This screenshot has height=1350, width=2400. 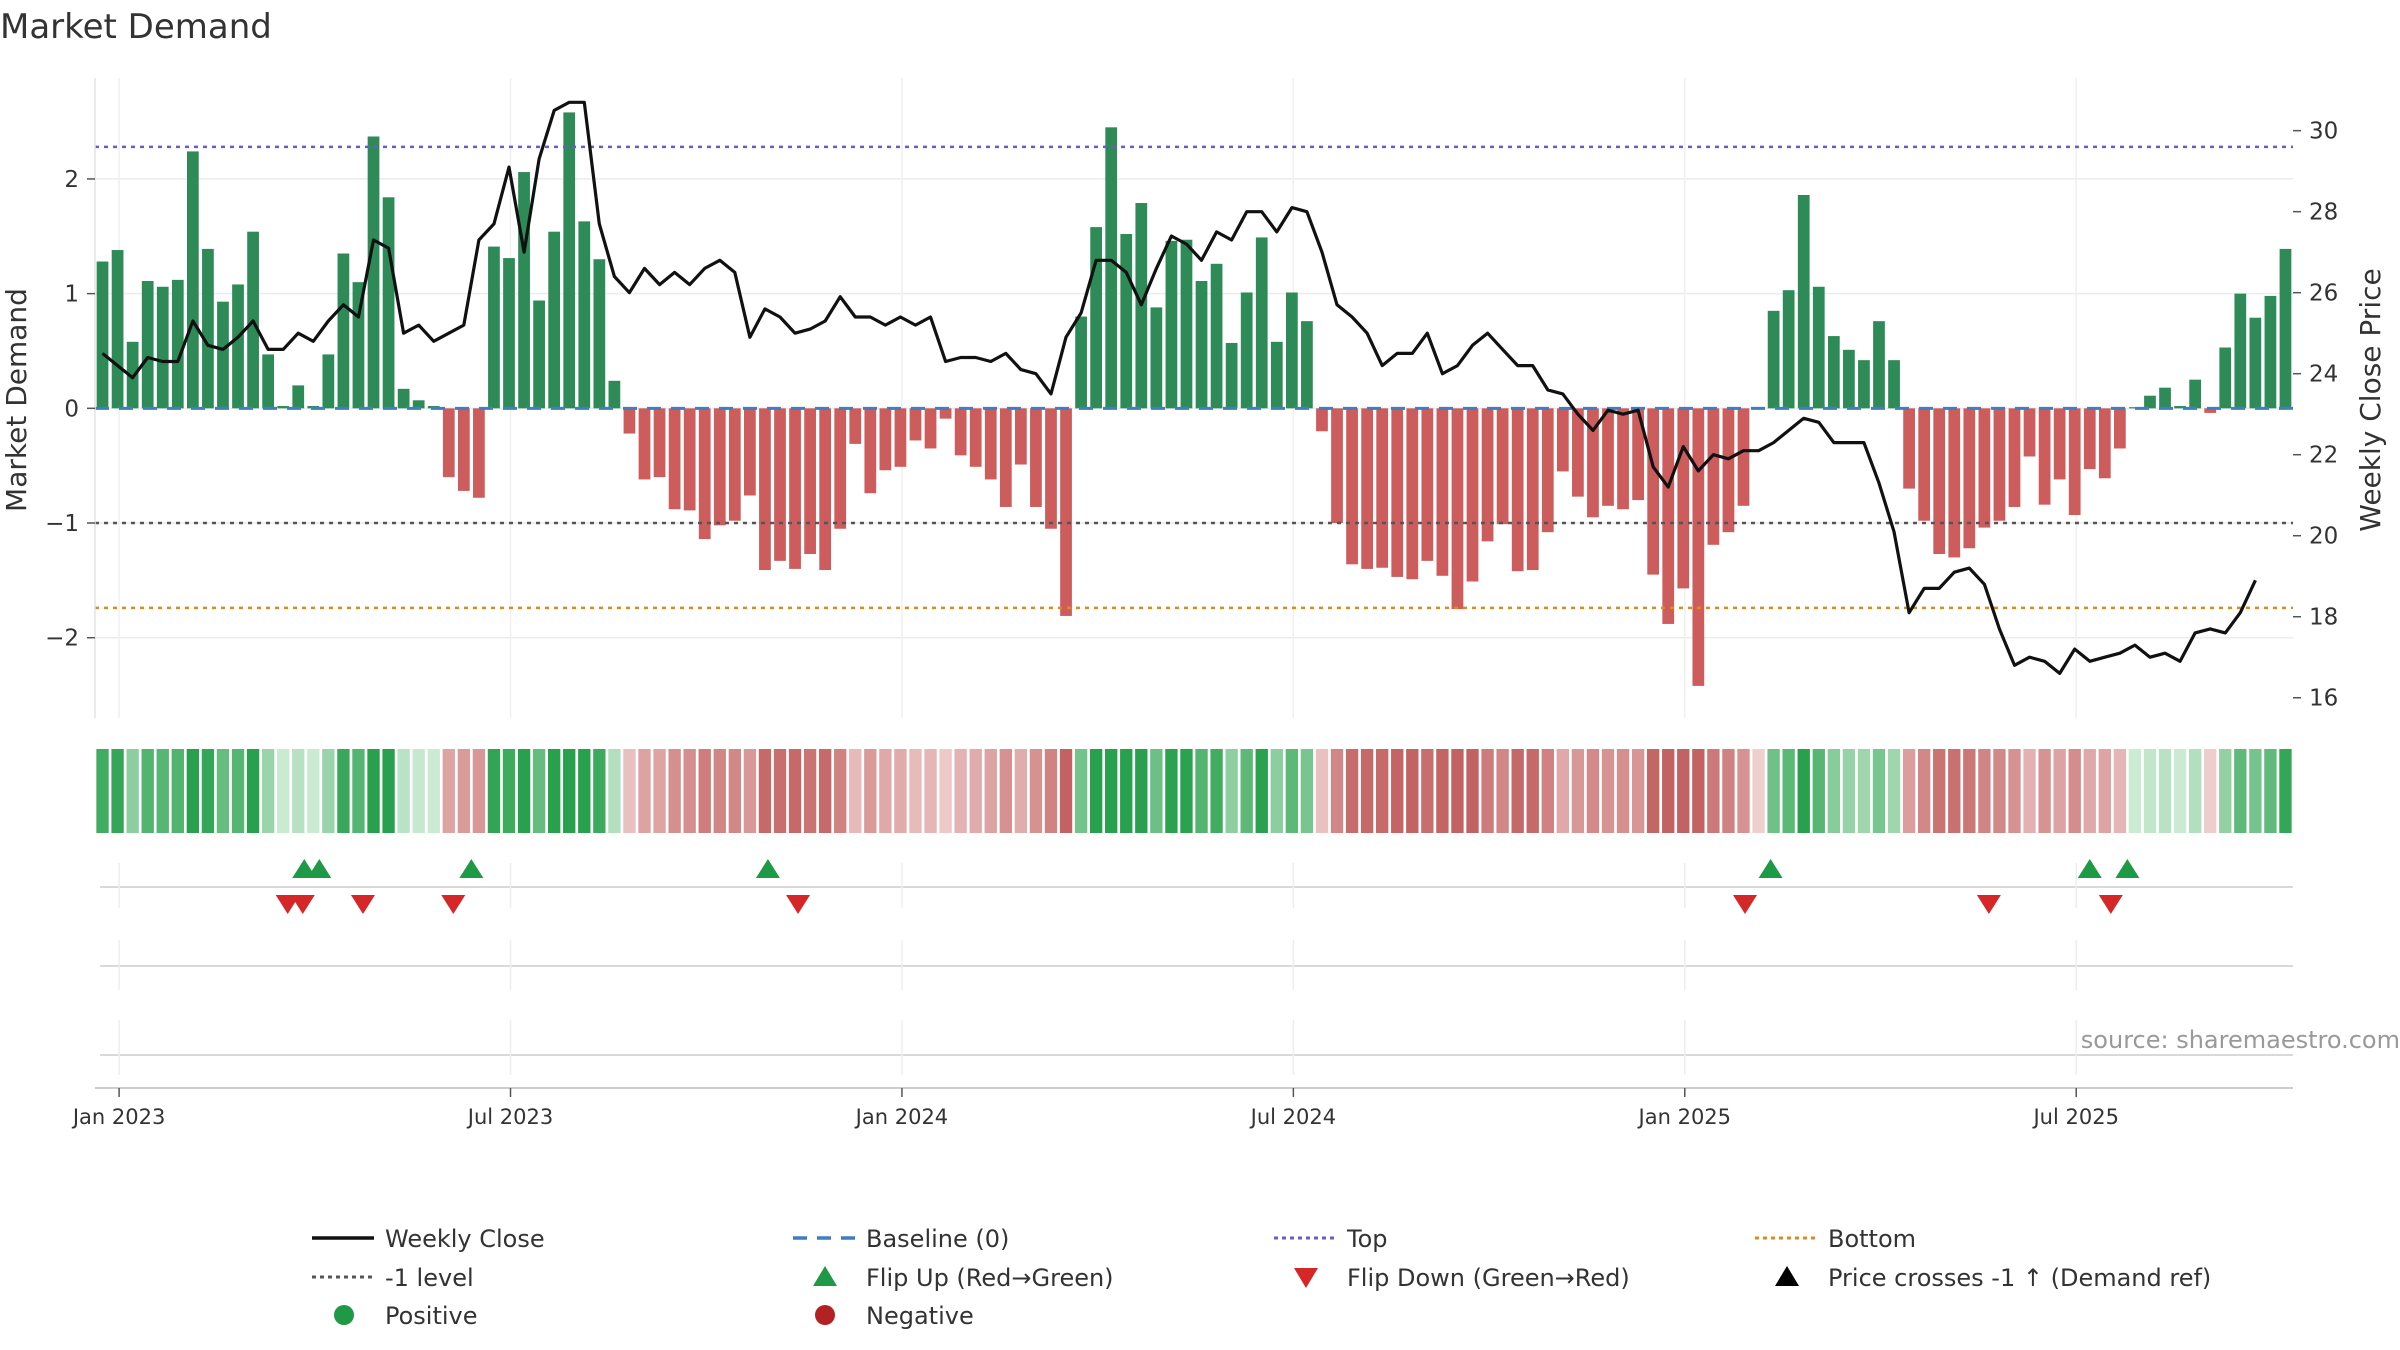 I want to click on y-tick-label: −1, so click(x=62, y=524).